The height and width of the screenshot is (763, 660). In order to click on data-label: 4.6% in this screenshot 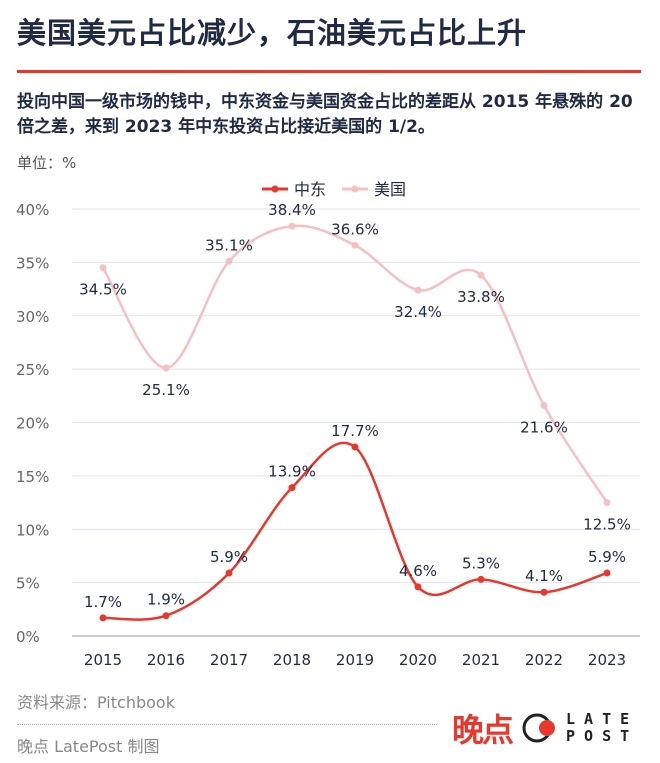, I will do `click(418, 571)`.